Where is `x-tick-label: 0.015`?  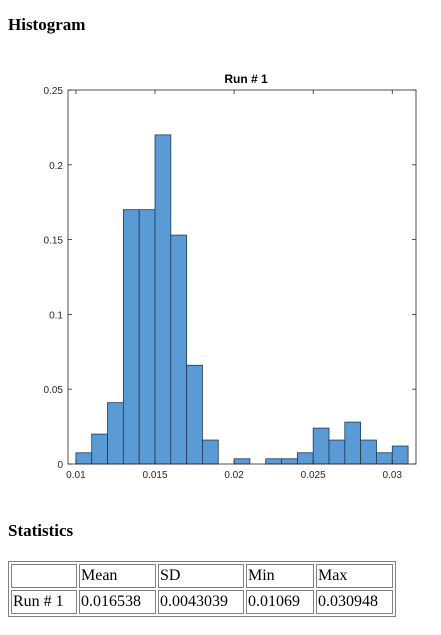
x-tick-label: 0.015 is located at coordinates (154, 475).